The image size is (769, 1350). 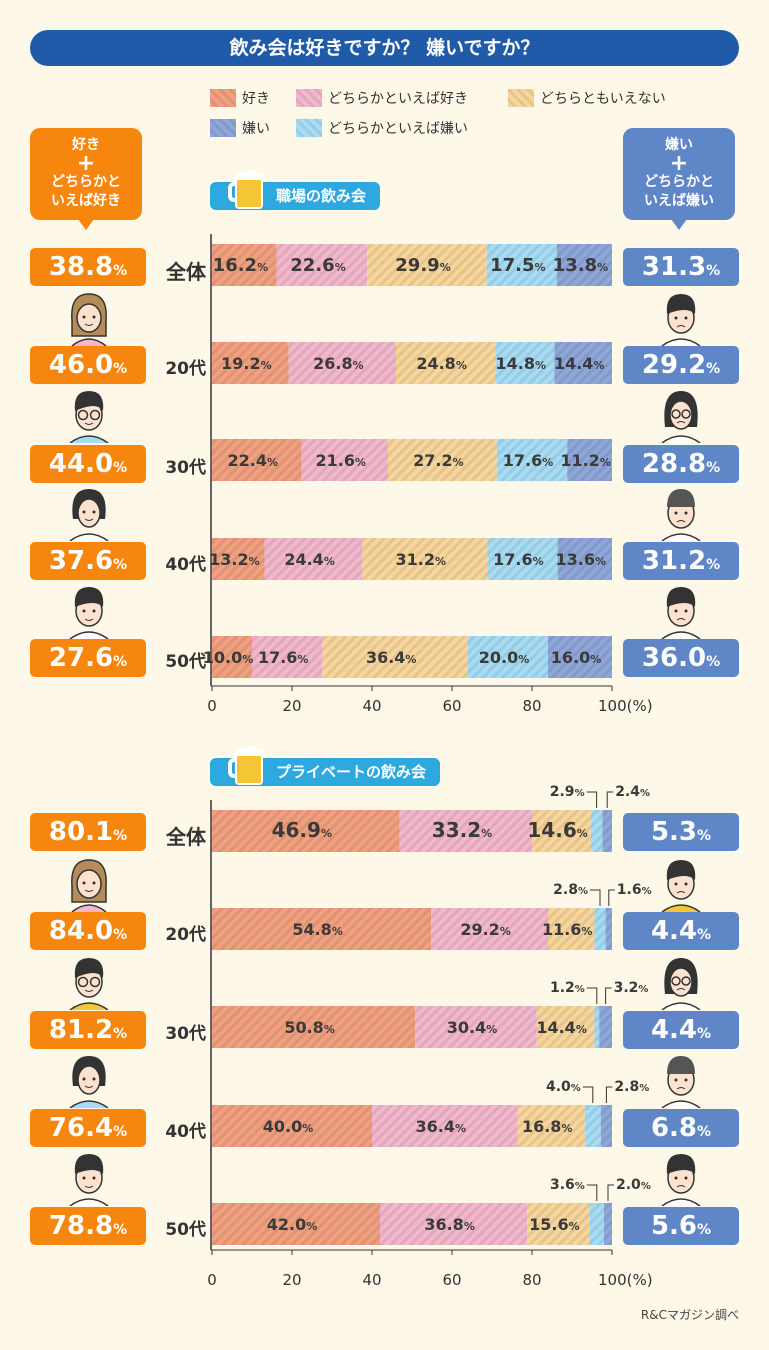 What do you see at coordinates (681, 1030) in the screenshot?
I see `dislike-total-30s: 4.4%` at bounding box center [681, 1030].